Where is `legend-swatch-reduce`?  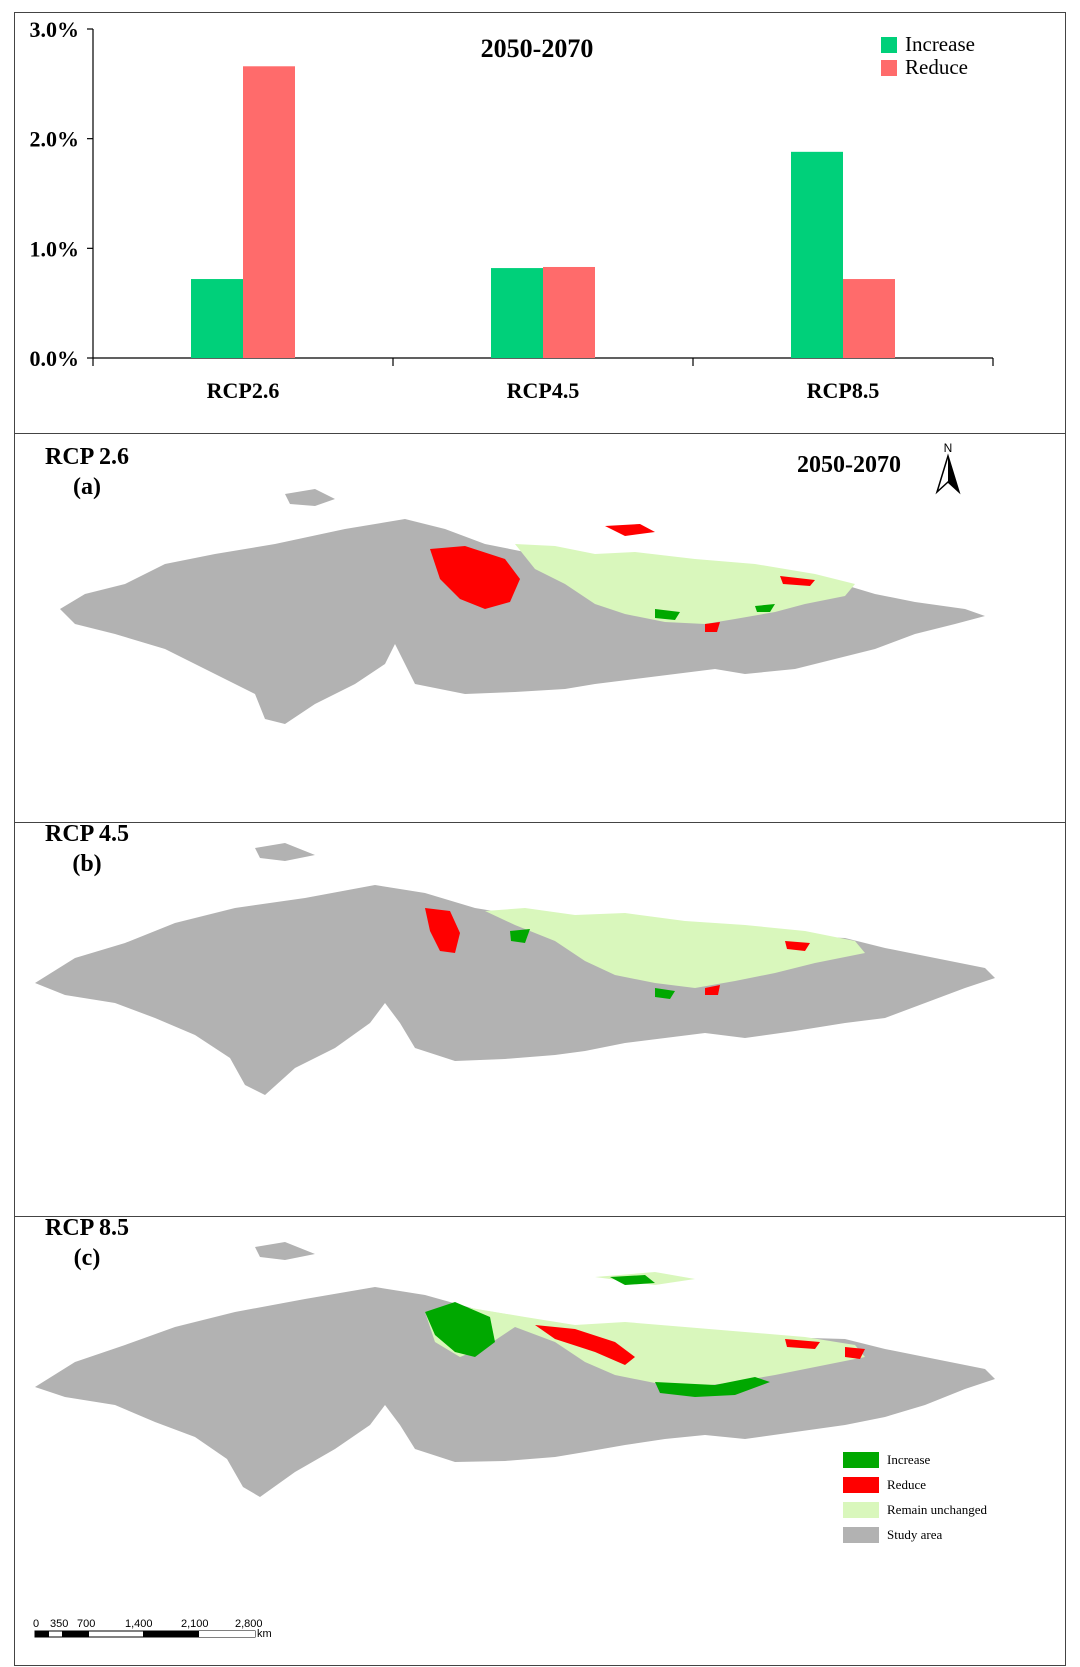 legend-swatch-reduce is located at coordinates (889, 68).